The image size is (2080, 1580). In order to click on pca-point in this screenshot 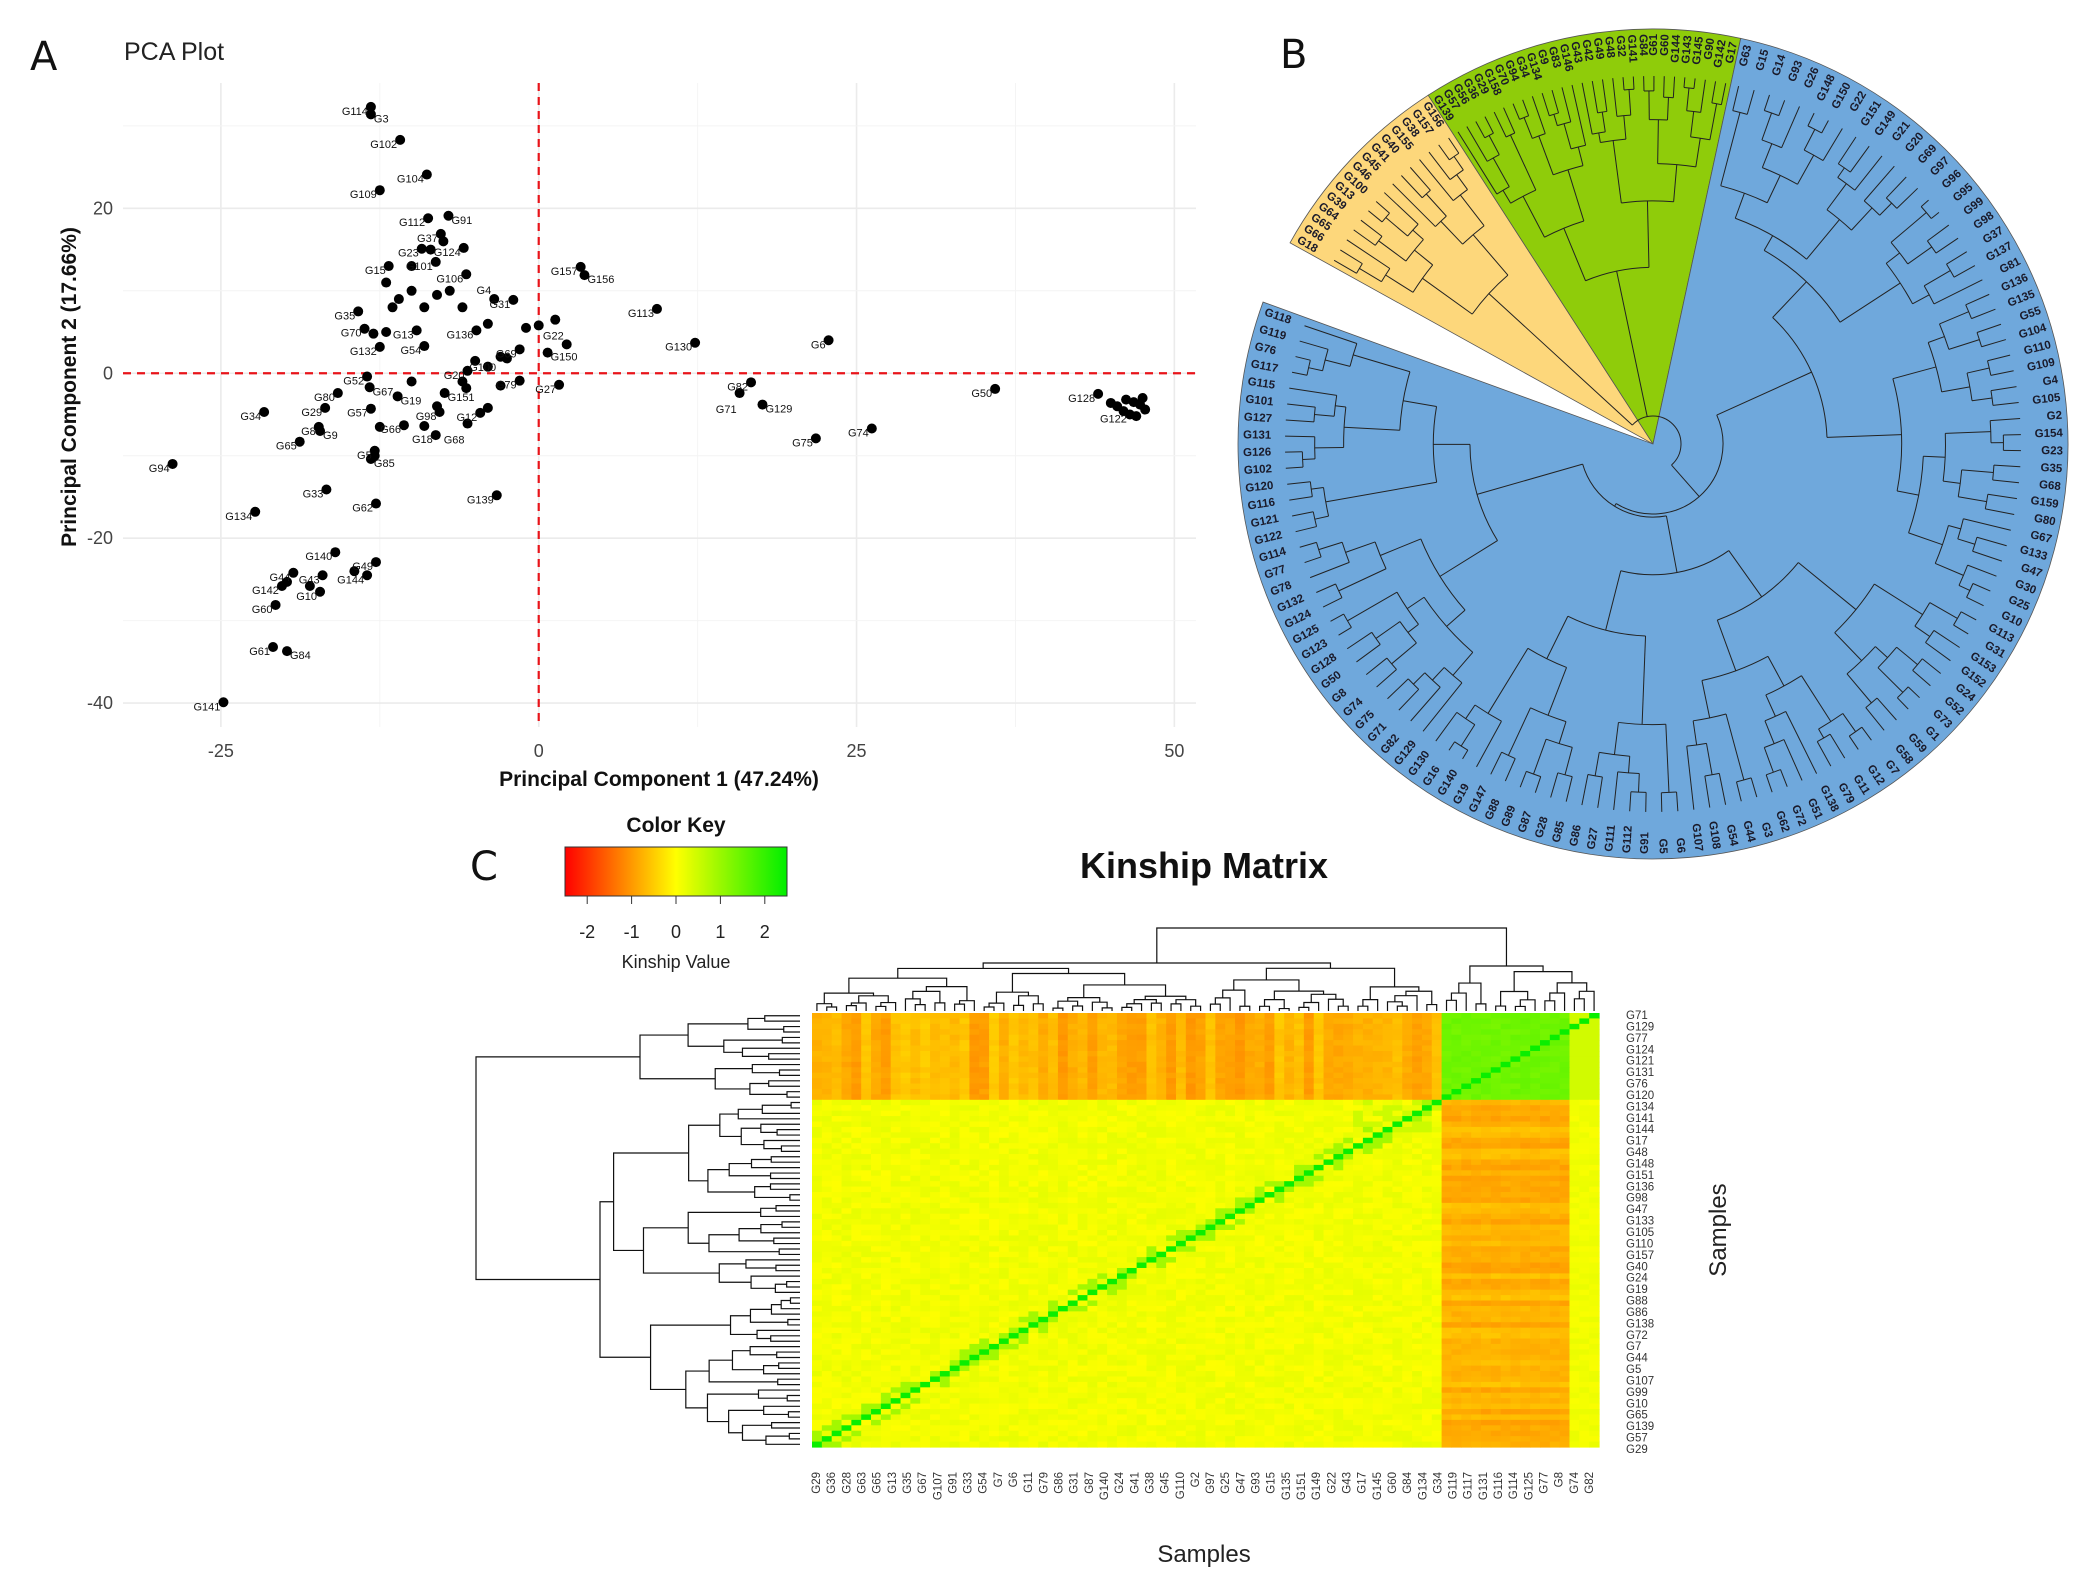, I will do `click(828, 340)`.